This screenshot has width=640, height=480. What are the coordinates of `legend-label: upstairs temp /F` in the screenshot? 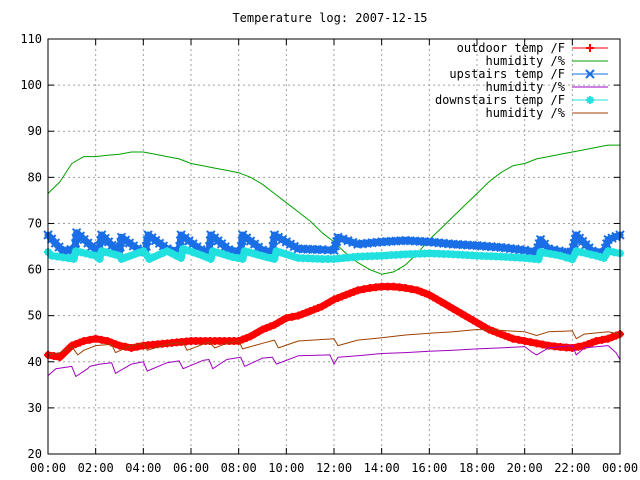 It's located at (507, 74).